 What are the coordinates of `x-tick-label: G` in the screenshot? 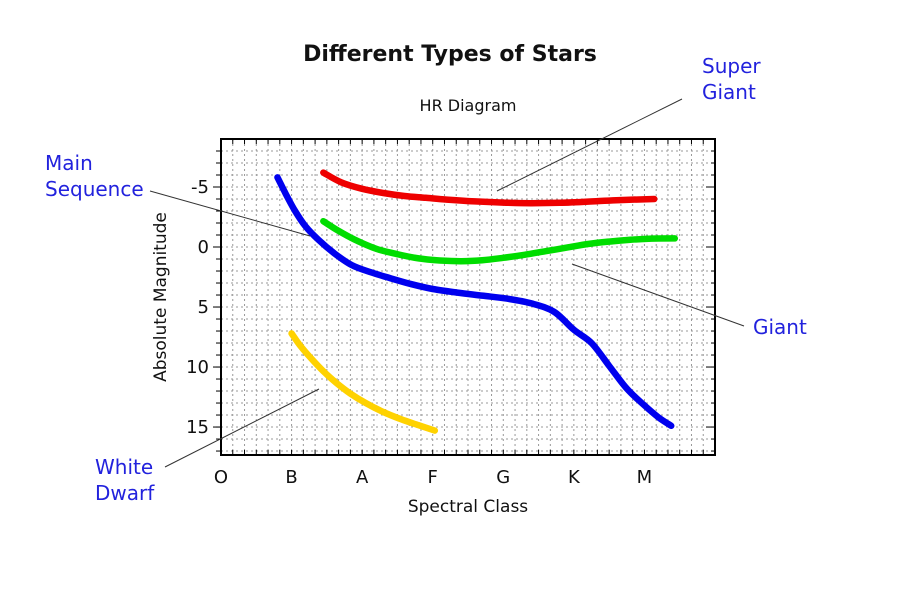 It's located at (503, 477).